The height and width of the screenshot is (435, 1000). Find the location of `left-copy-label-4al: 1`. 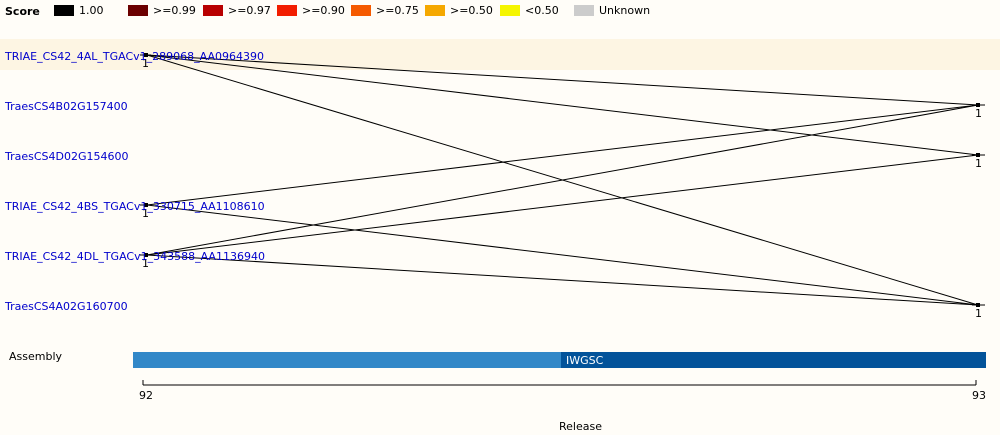

left-copy-label-4al: 1 is located at coordinates (145, 63).